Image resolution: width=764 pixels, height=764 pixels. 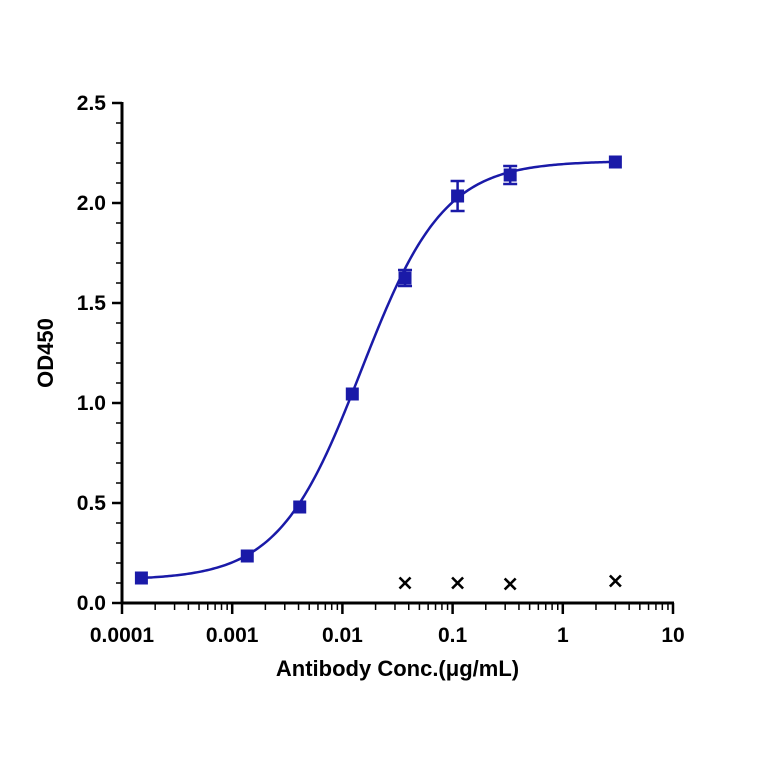 What do you see at coordinates (92, 103) in the screenshot?
I see `y-tick-label: 2.5` at bounding box center [92, 103].